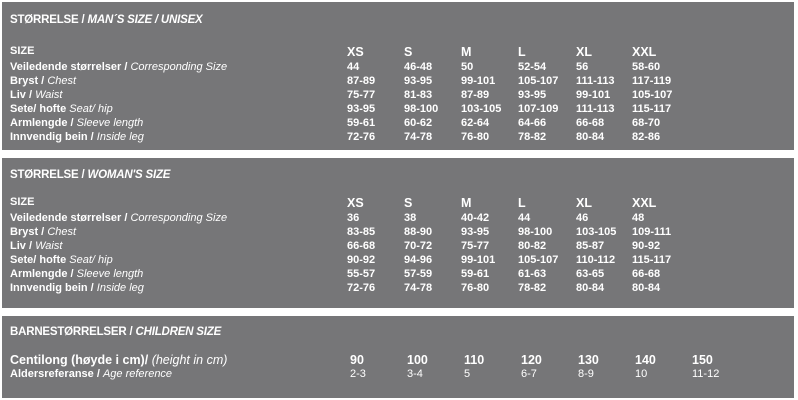  Describe the element at coordinates (529, 374) in the screenshot. I see `size-cell: 6-7` at that location.